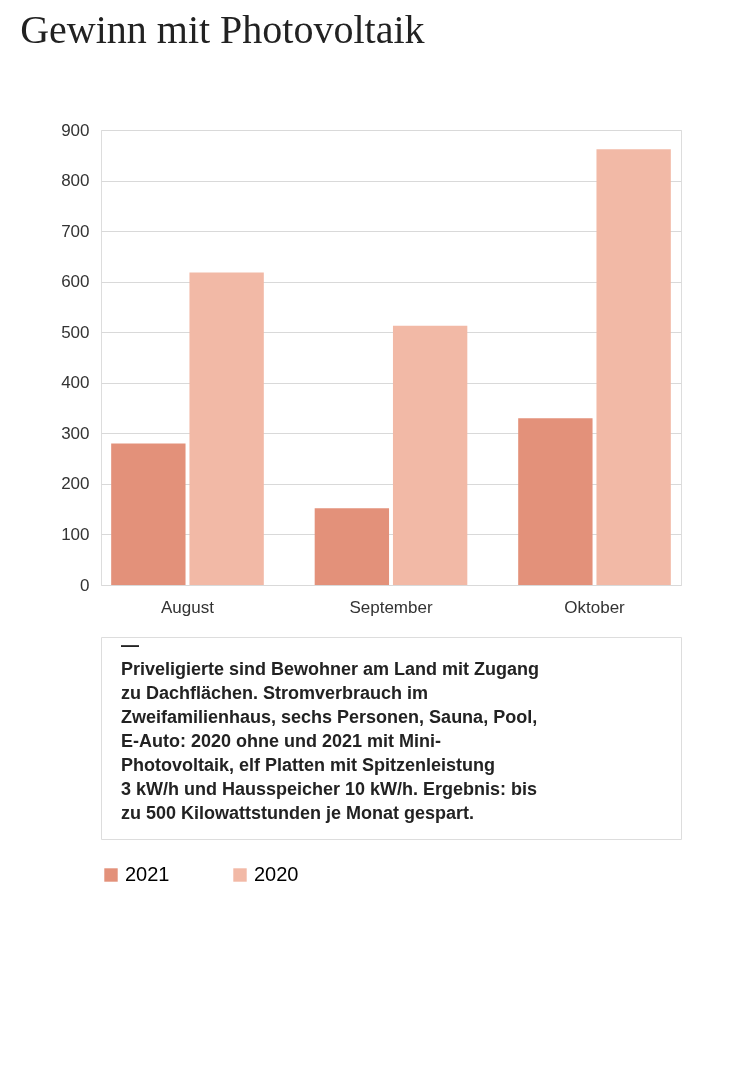 Image resolution: width=735 pixels, height=1070 pixels. What do you see at coordinates (276, 874) in the screenshot?
I see `legend-label: 2020` at bounding box center [276, 874].